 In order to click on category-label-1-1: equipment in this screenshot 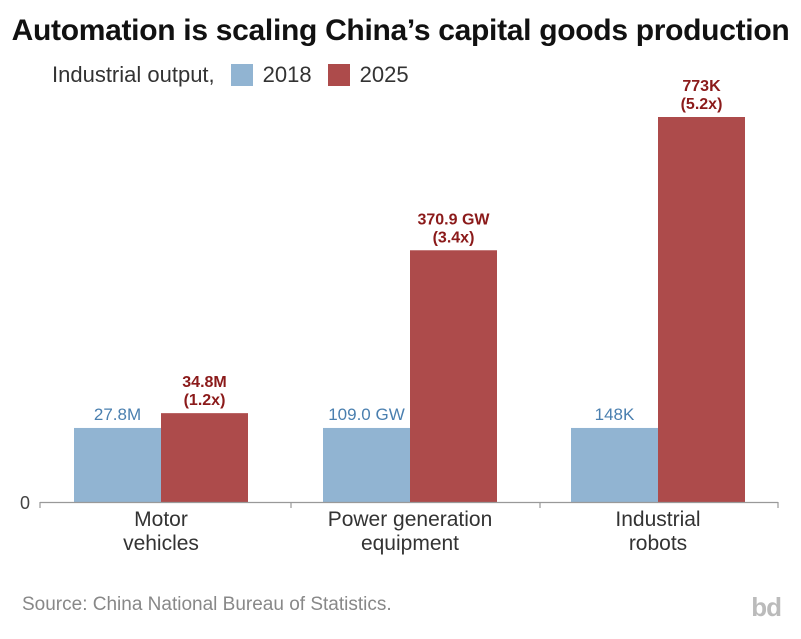, I will do `click(410, 543)`.